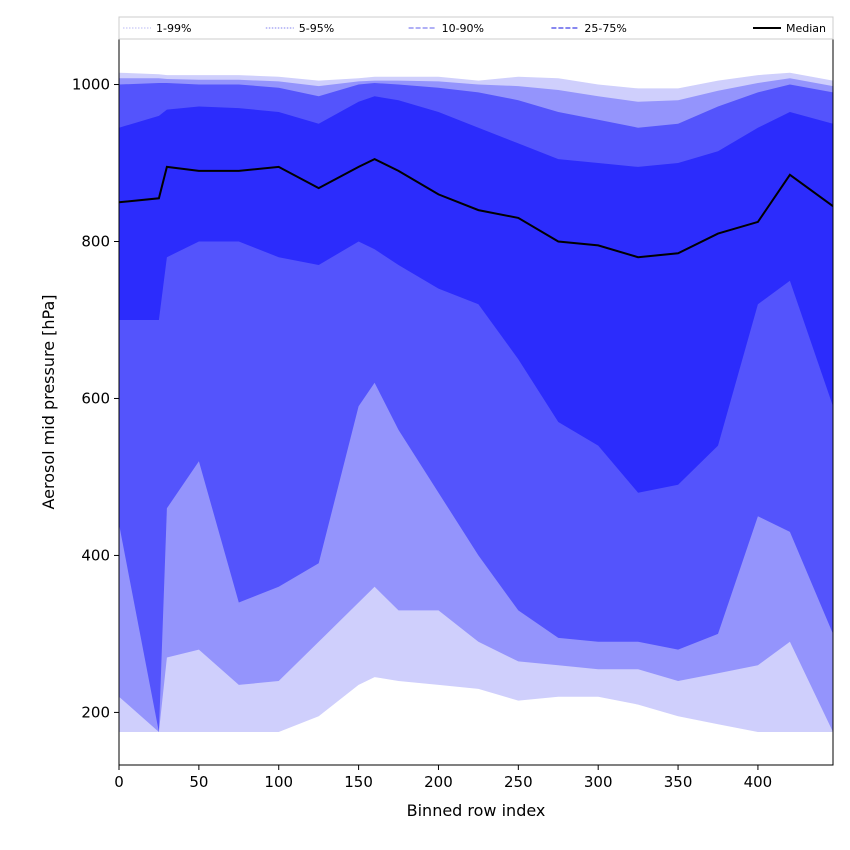 The height and width of the screenshot is (850, 850). Describe the element at coordinates (598, 782) in the screenshot. I see `x-tick-label: 300` at that location.